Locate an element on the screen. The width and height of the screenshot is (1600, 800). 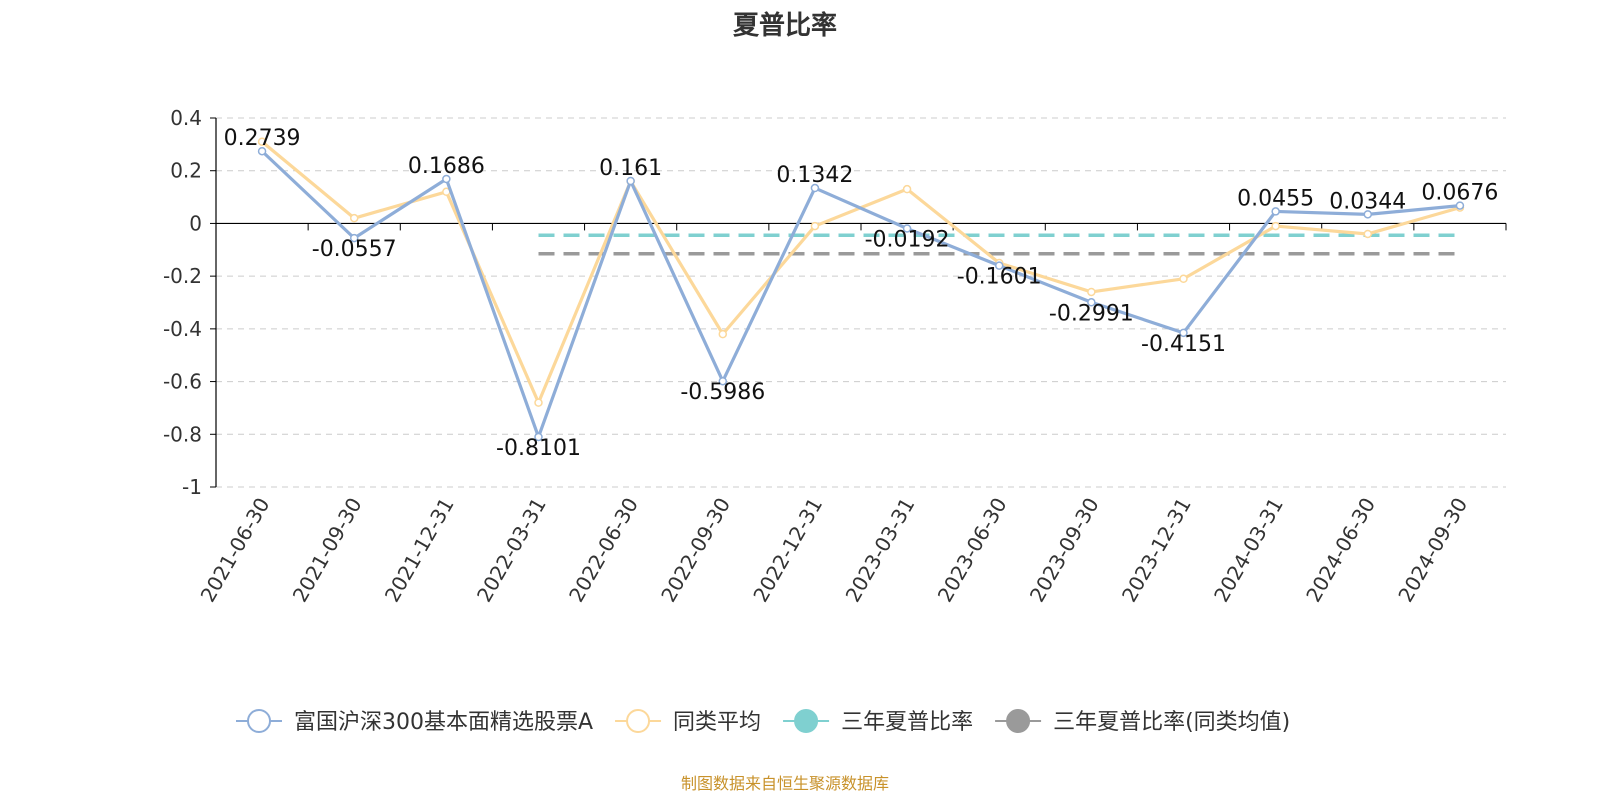
x-tick-label: 2024-09-30 is located at coordinates (1432, 550).